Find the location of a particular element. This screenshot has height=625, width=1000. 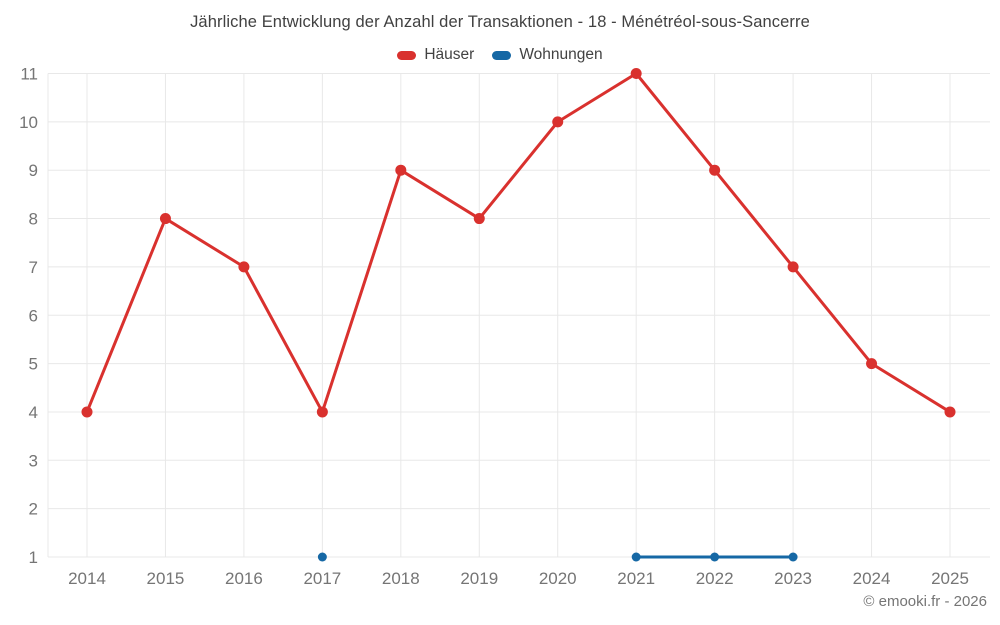

haeuser-point-2023 is located at coordinates (793, 267).